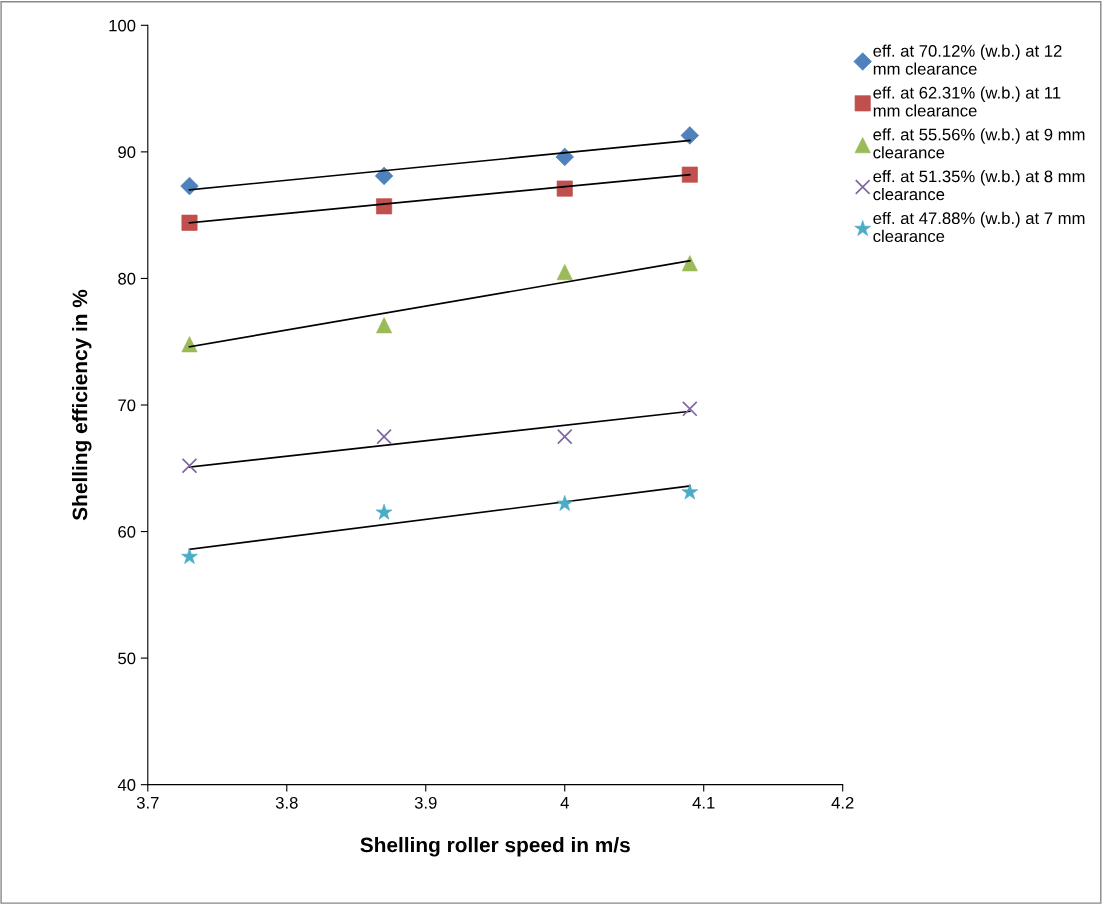 This screenshot has height=904, width=1103. What do you see at coordinates (147, 802) in the screenshot?
I see `x-tick-label: 3.7` at bounding box center [147, 802].